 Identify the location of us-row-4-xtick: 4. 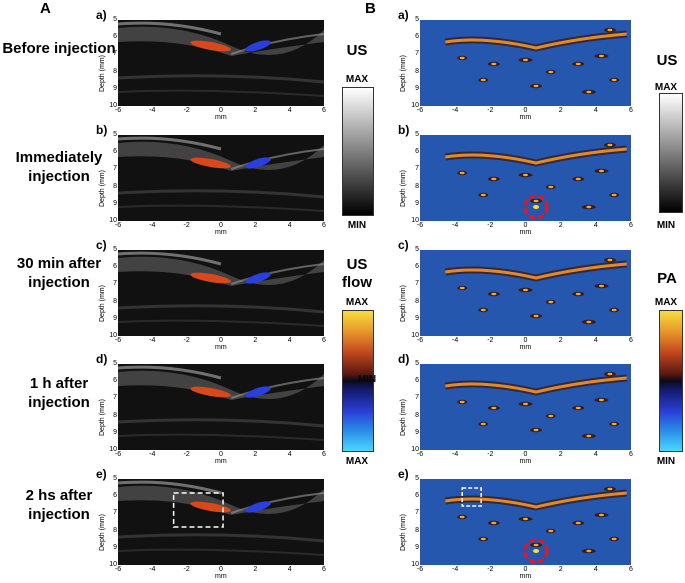
(289, 569).